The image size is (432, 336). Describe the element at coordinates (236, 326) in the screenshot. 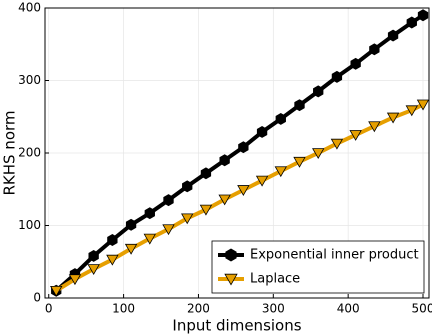

I see `x-axis-label: Input dimensions` at that location.